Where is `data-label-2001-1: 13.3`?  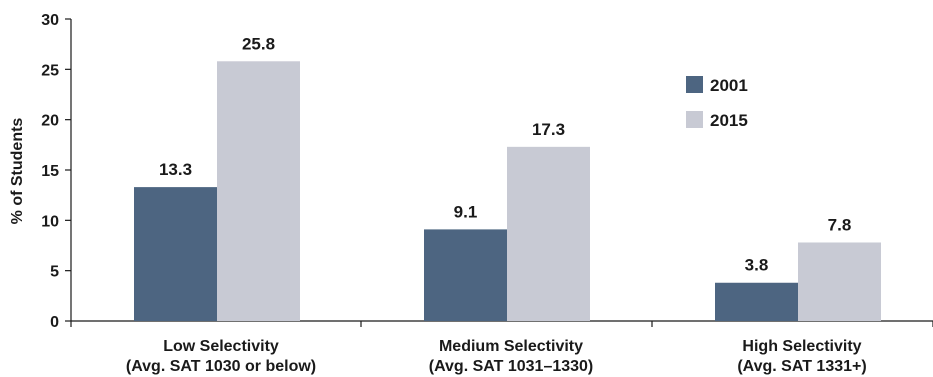 data-label-2001-1: 13.3 is located at coordinates (175, 169).